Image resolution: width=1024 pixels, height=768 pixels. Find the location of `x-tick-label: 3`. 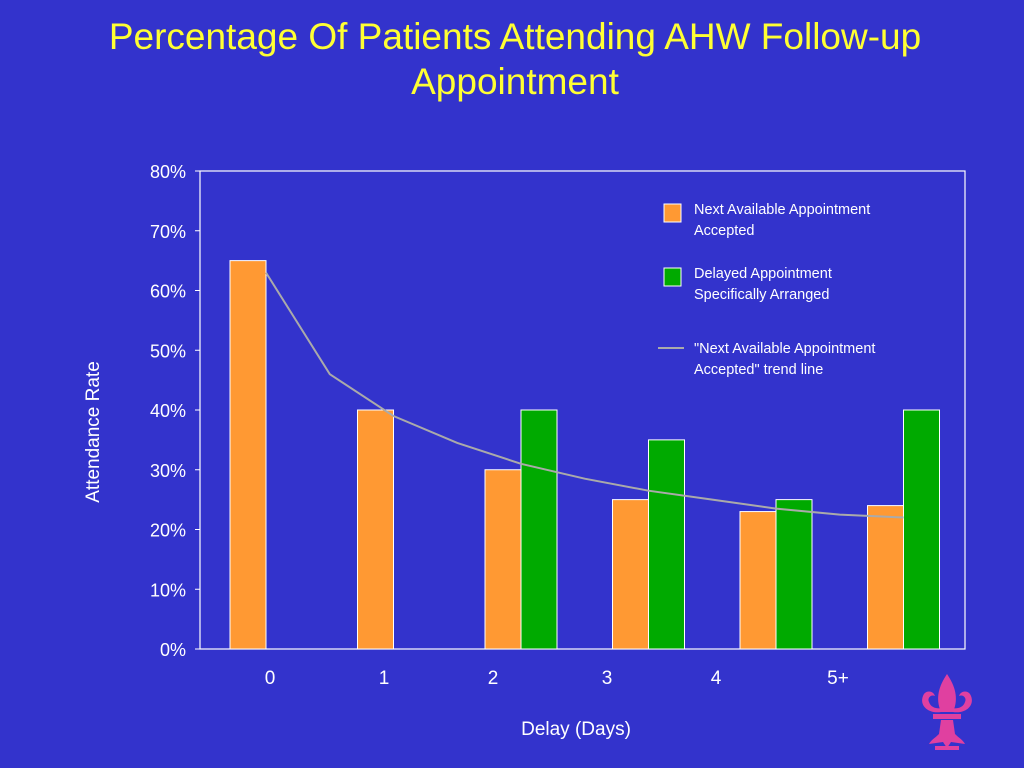

x-tick-label: 3 is located at coordinates (607, 678).